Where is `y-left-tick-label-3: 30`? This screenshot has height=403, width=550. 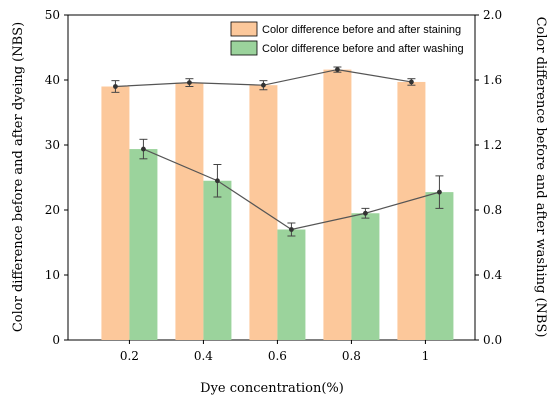 y-left-tick-label-3: 30 is located at coordinates (52, 145).